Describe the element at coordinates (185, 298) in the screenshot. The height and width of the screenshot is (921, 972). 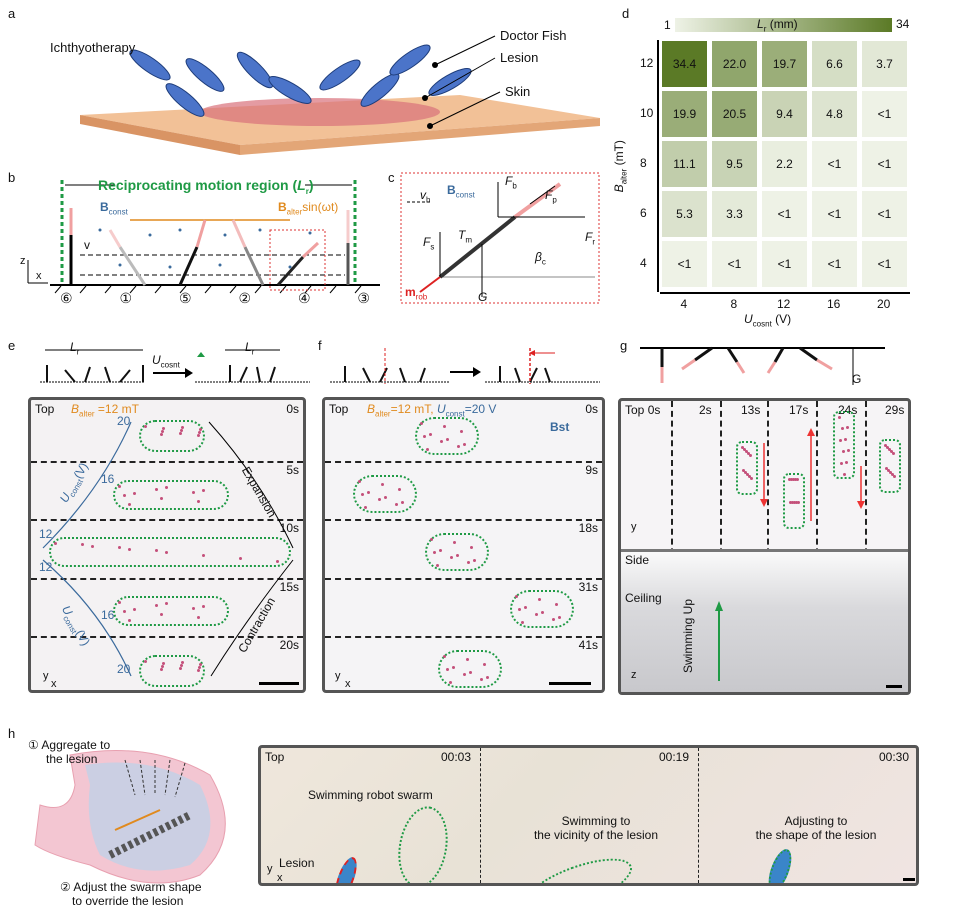
I see `position-5: ⑤` at that location.